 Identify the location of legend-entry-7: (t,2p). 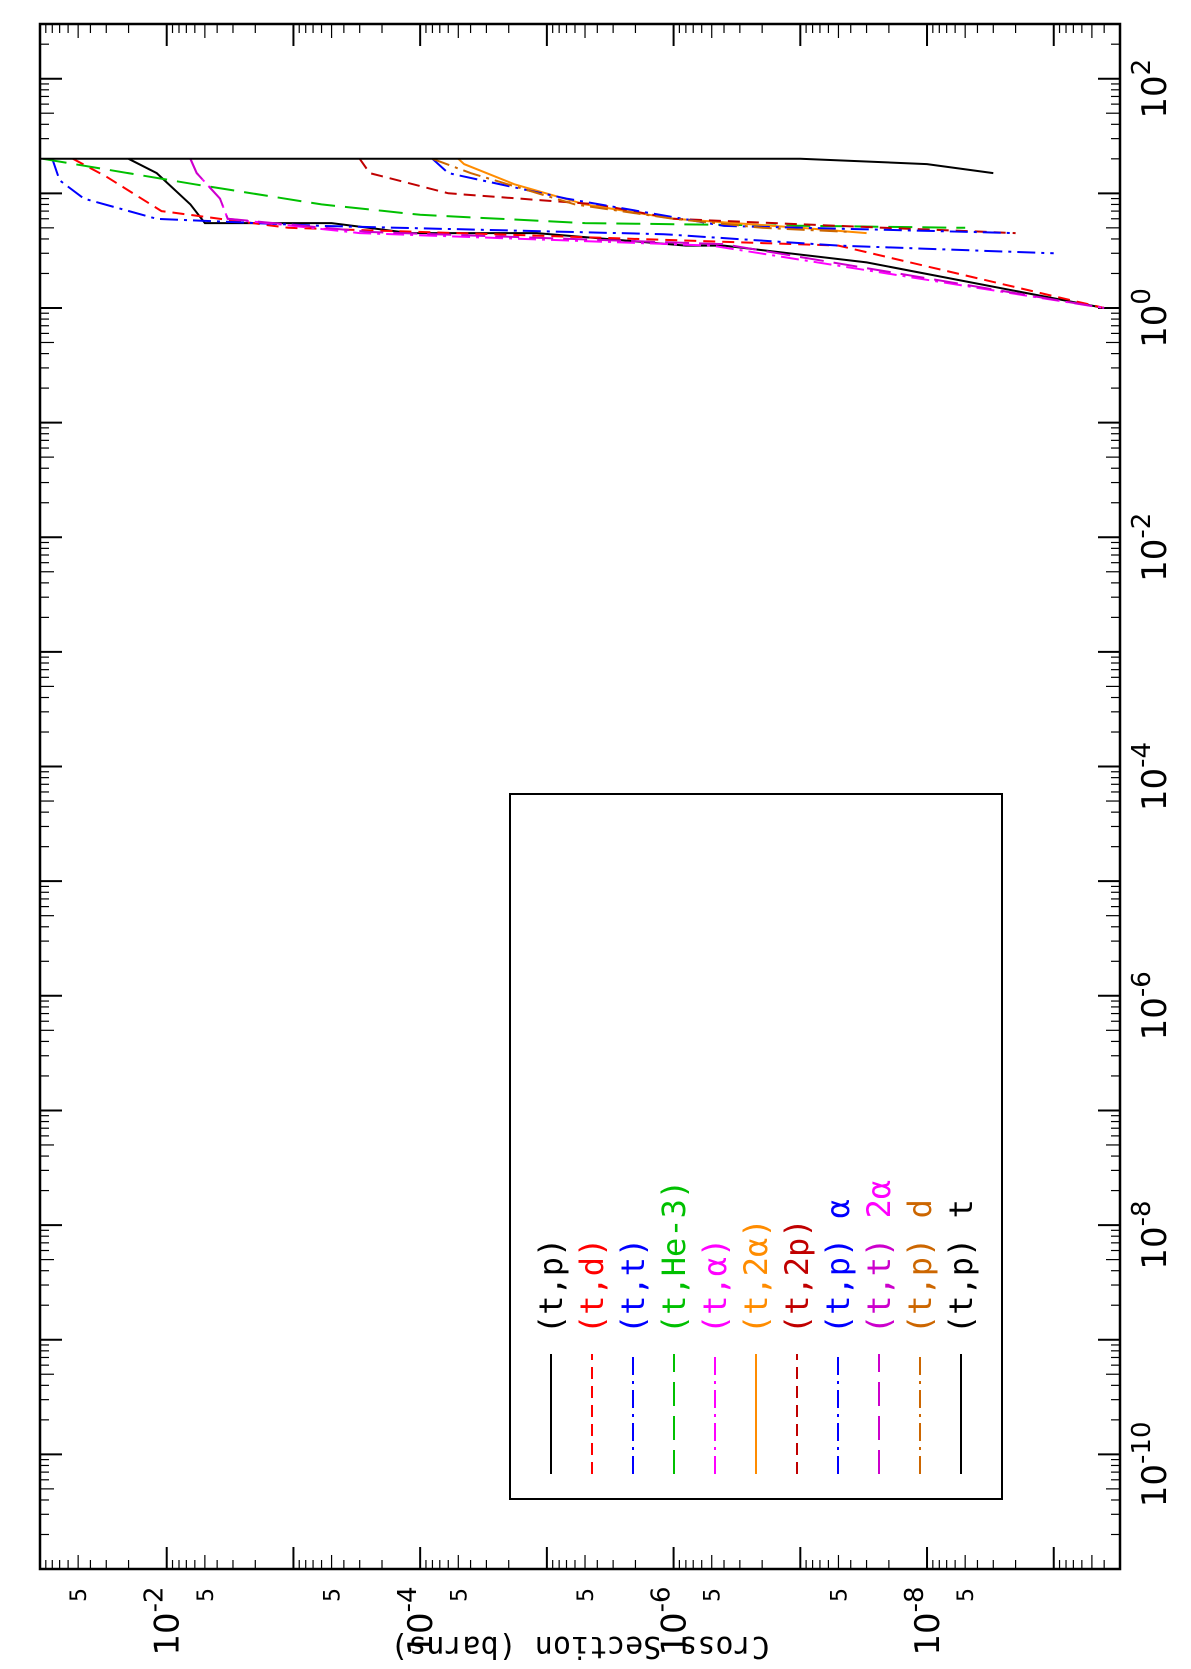
(797, 1276).